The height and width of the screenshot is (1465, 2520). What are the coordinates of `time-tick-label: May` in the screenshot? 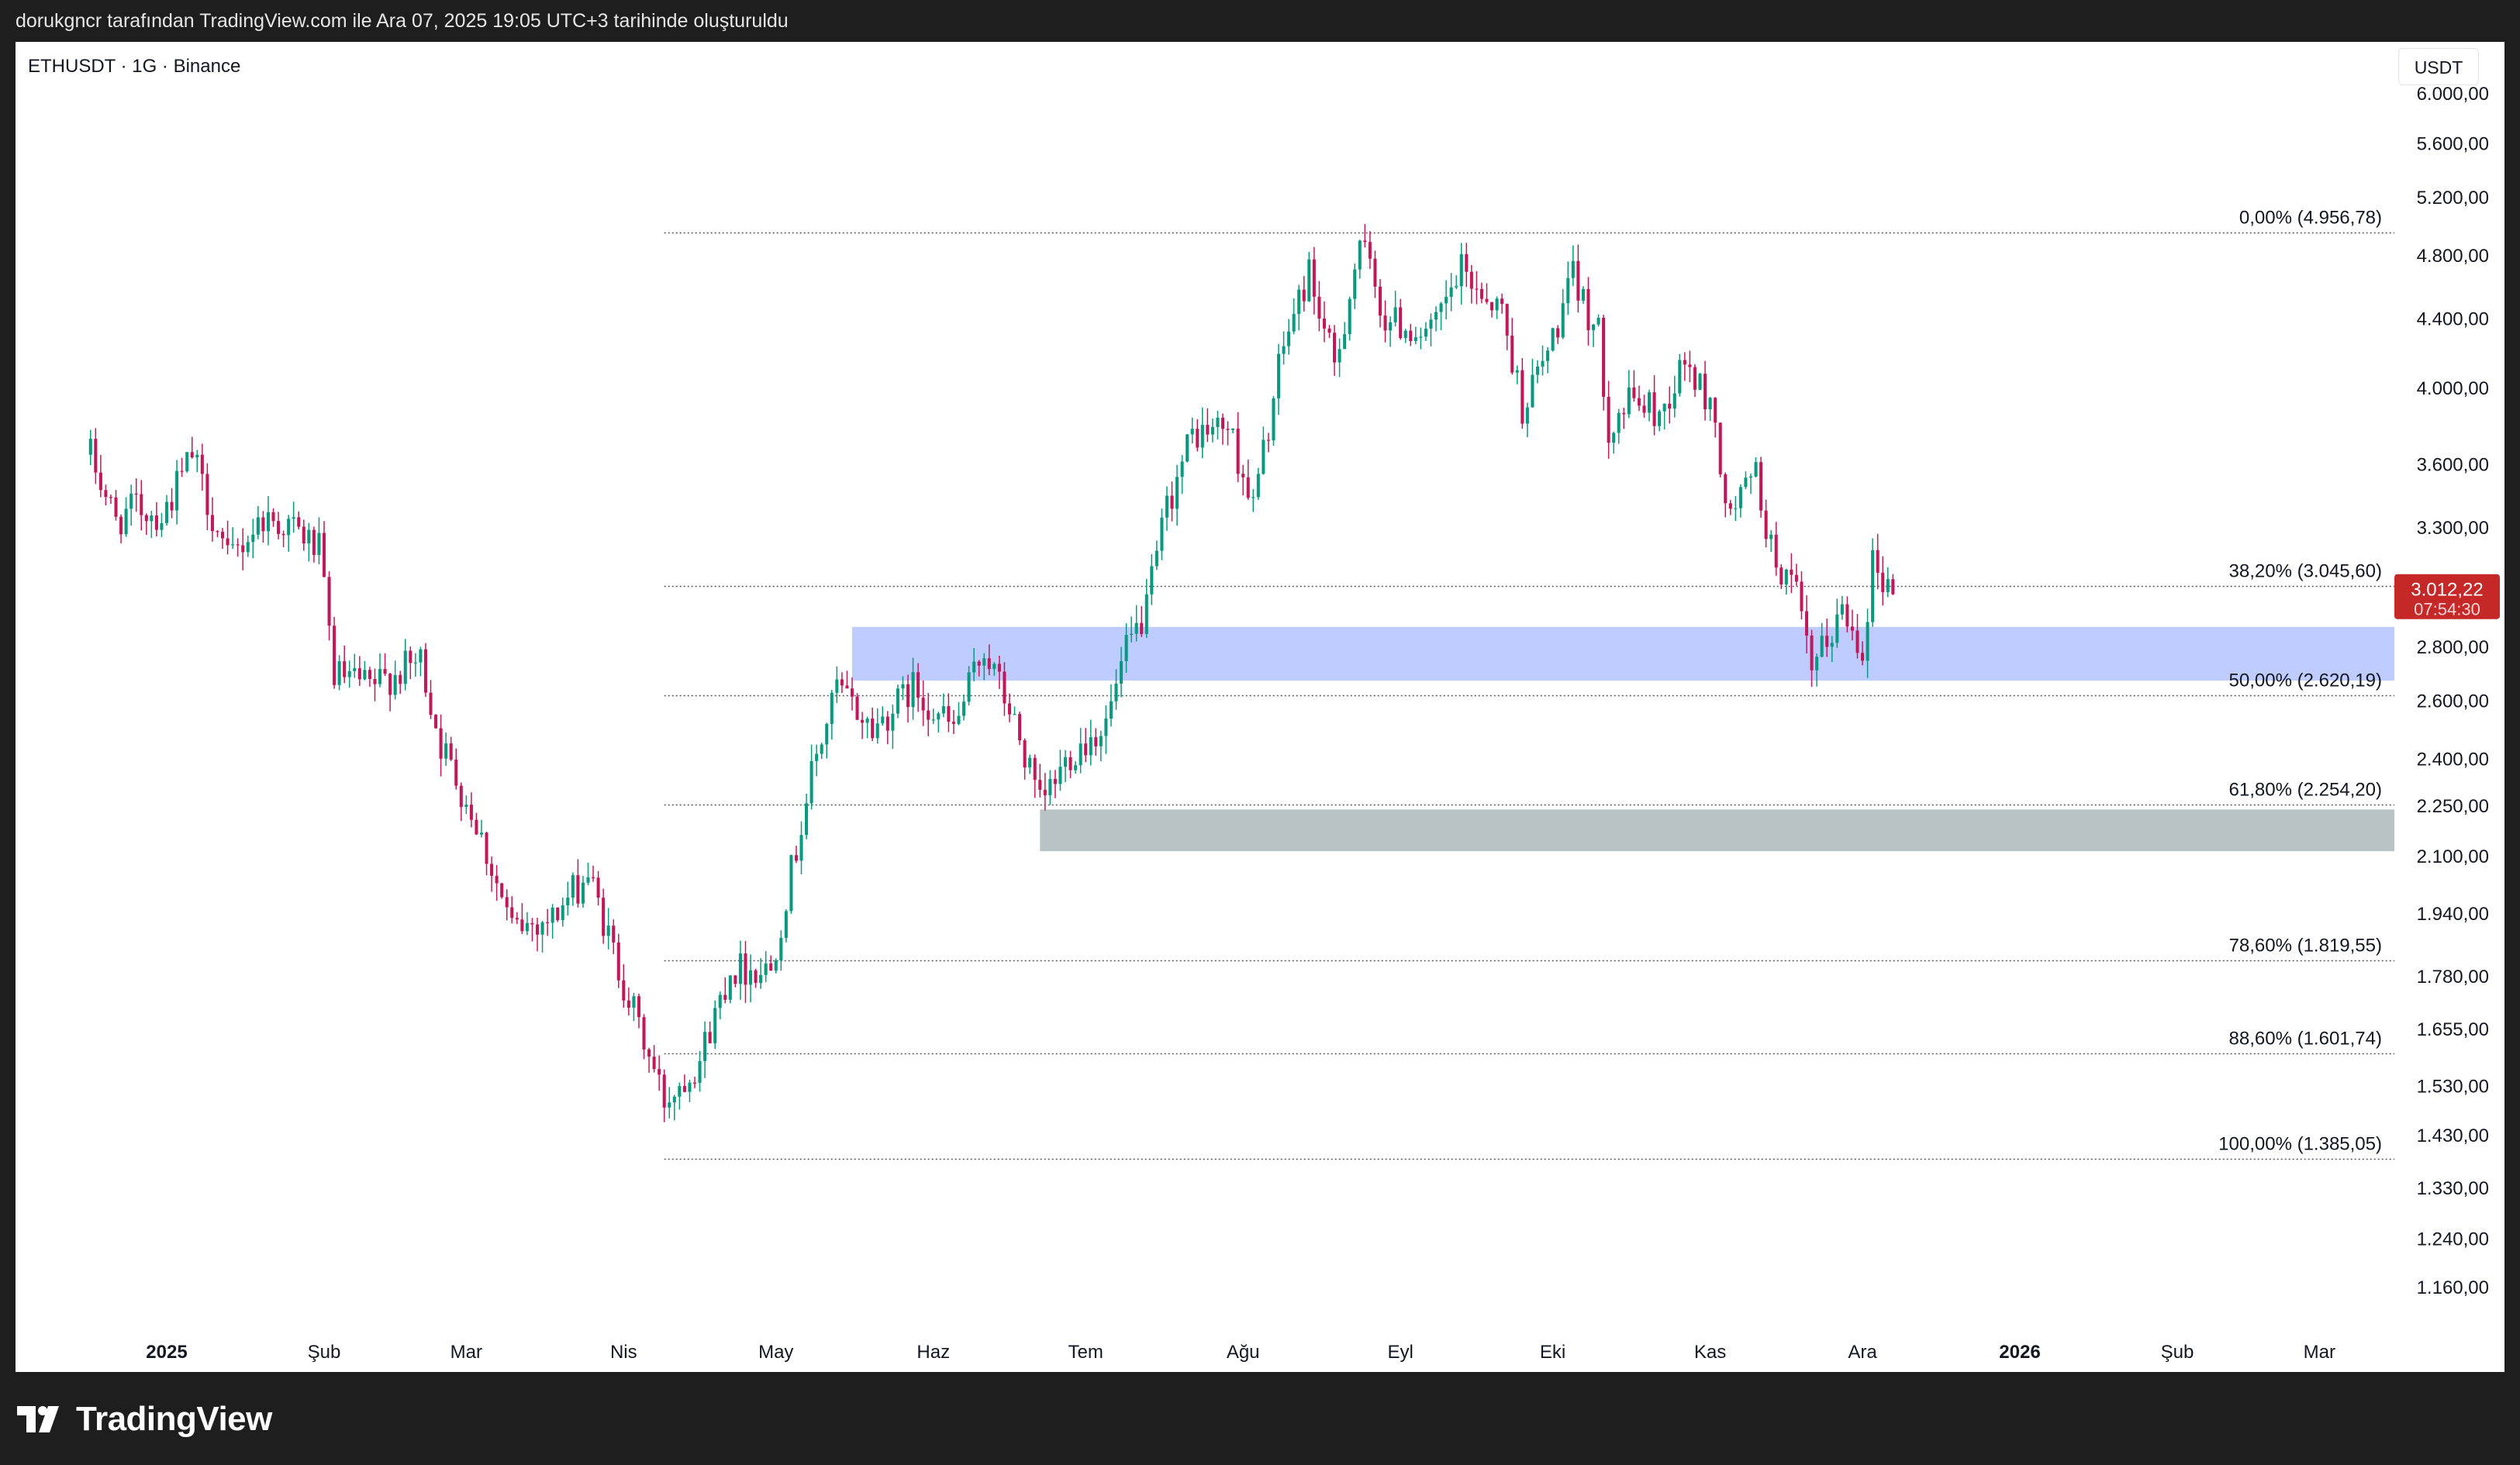 It's located at (775, 1352).